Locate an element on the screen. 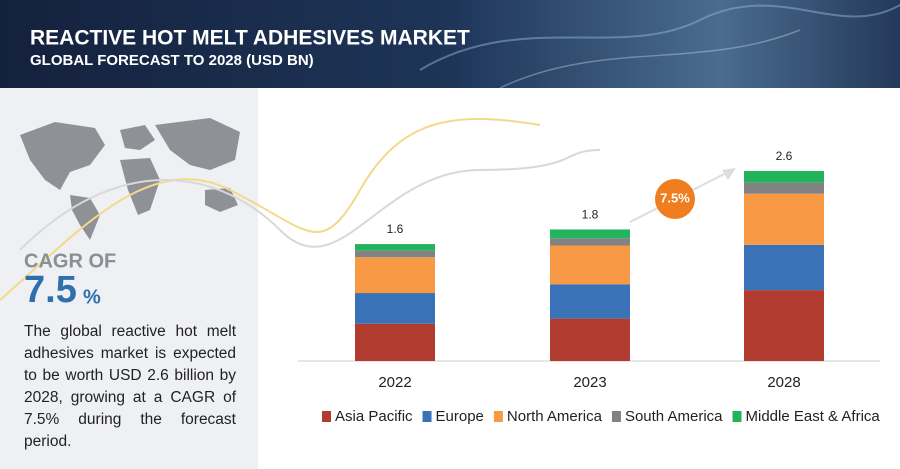  cagr-unit: % is located at coordinates (92, 297).